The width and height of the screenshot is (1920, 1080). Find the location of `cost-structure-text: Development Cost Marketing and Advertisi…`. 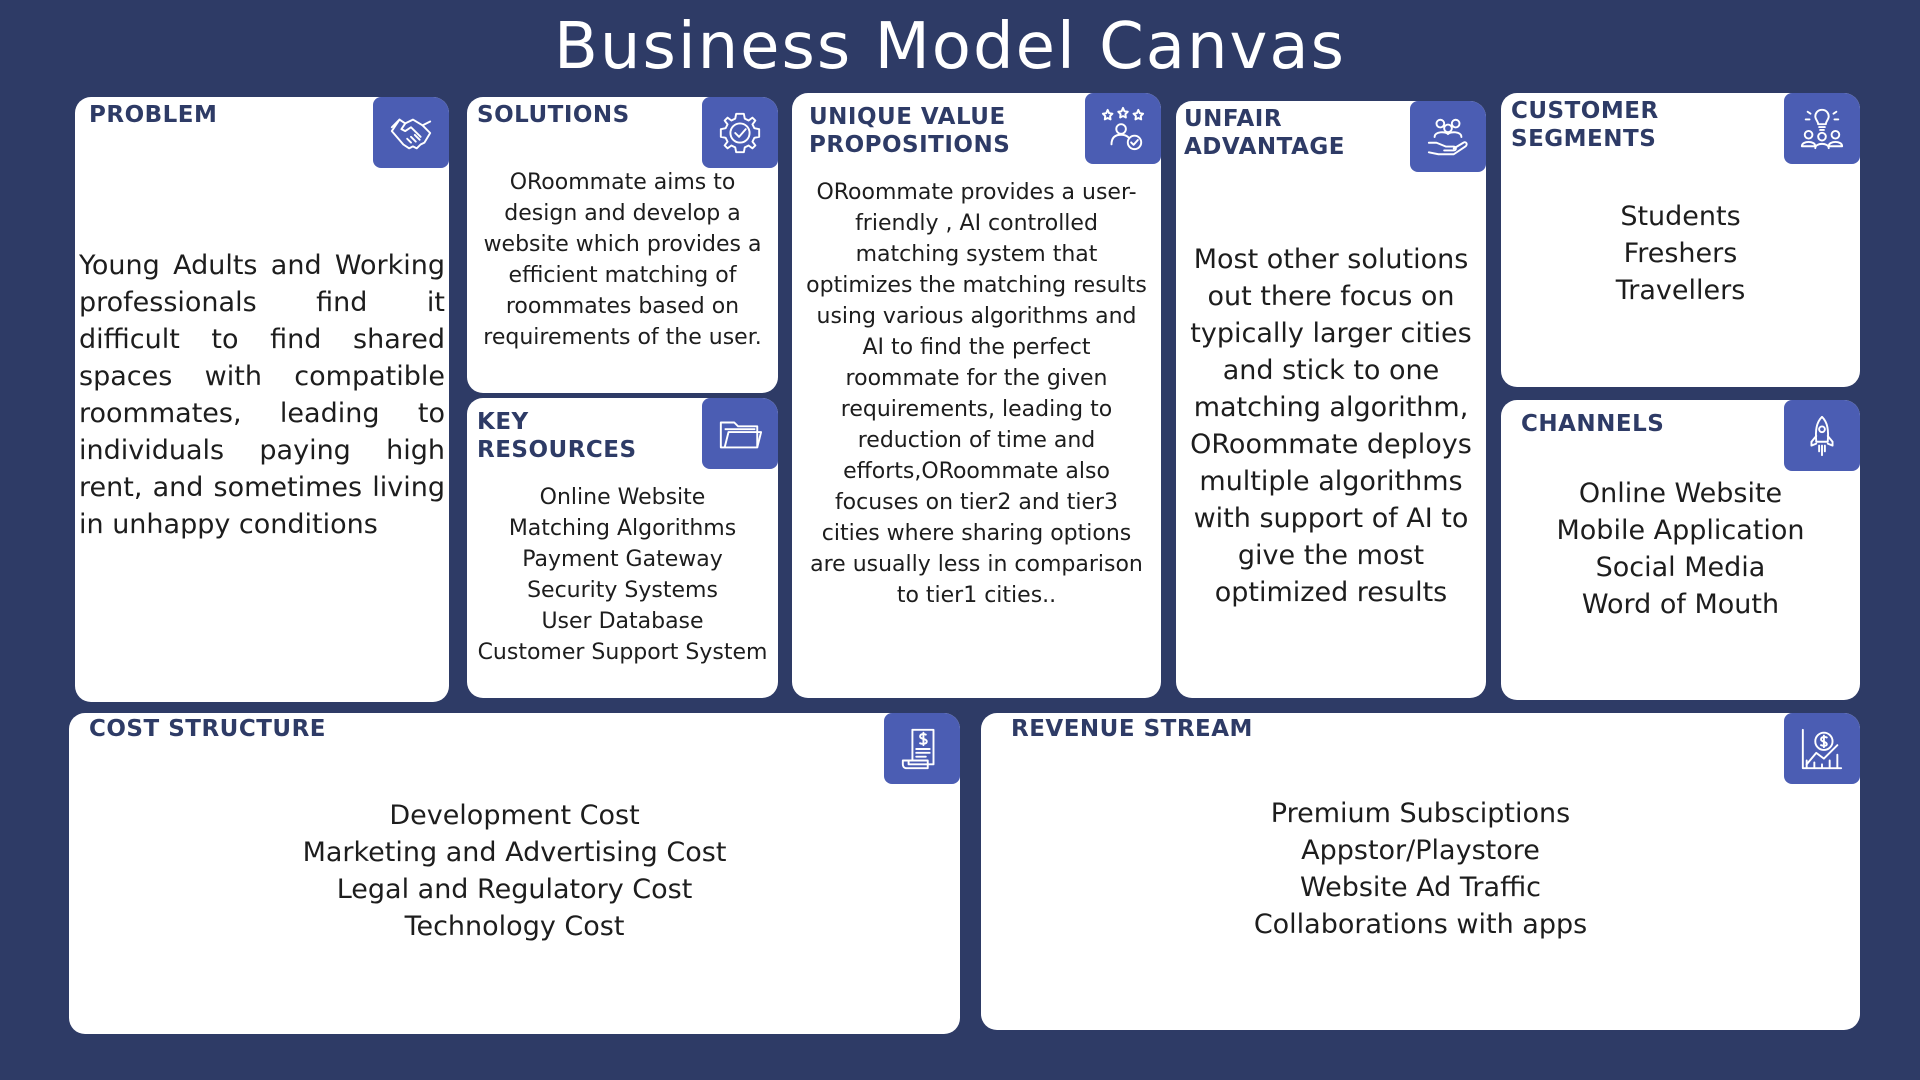

cost-structure-text: Development Cost Marketing and Advertisi… is located at coordinates (514, 871).